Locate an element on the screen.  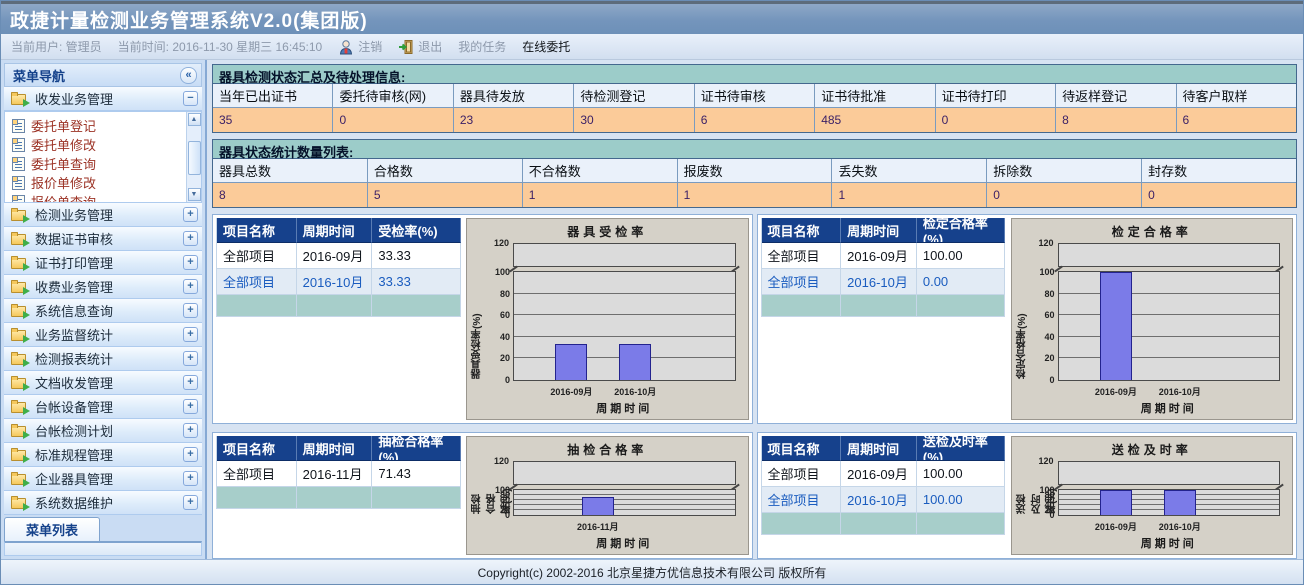
summary-value-cell: 23 is located at coordinates (514, 120).